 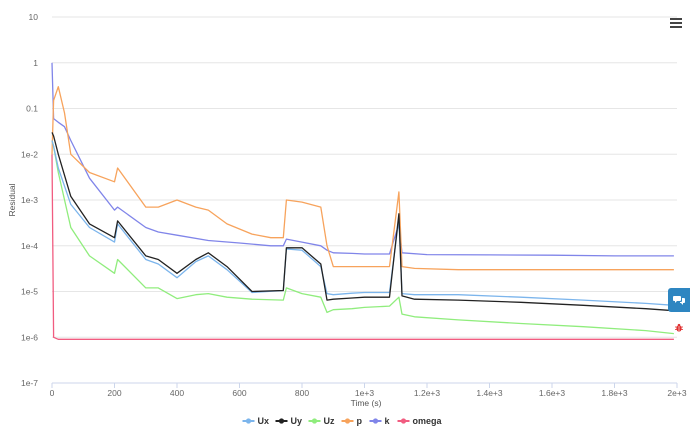 What do you see at coordinates (177, 393) in the screenshot?
I see `x-tick-label: 400` at bounding box center [177, 393].